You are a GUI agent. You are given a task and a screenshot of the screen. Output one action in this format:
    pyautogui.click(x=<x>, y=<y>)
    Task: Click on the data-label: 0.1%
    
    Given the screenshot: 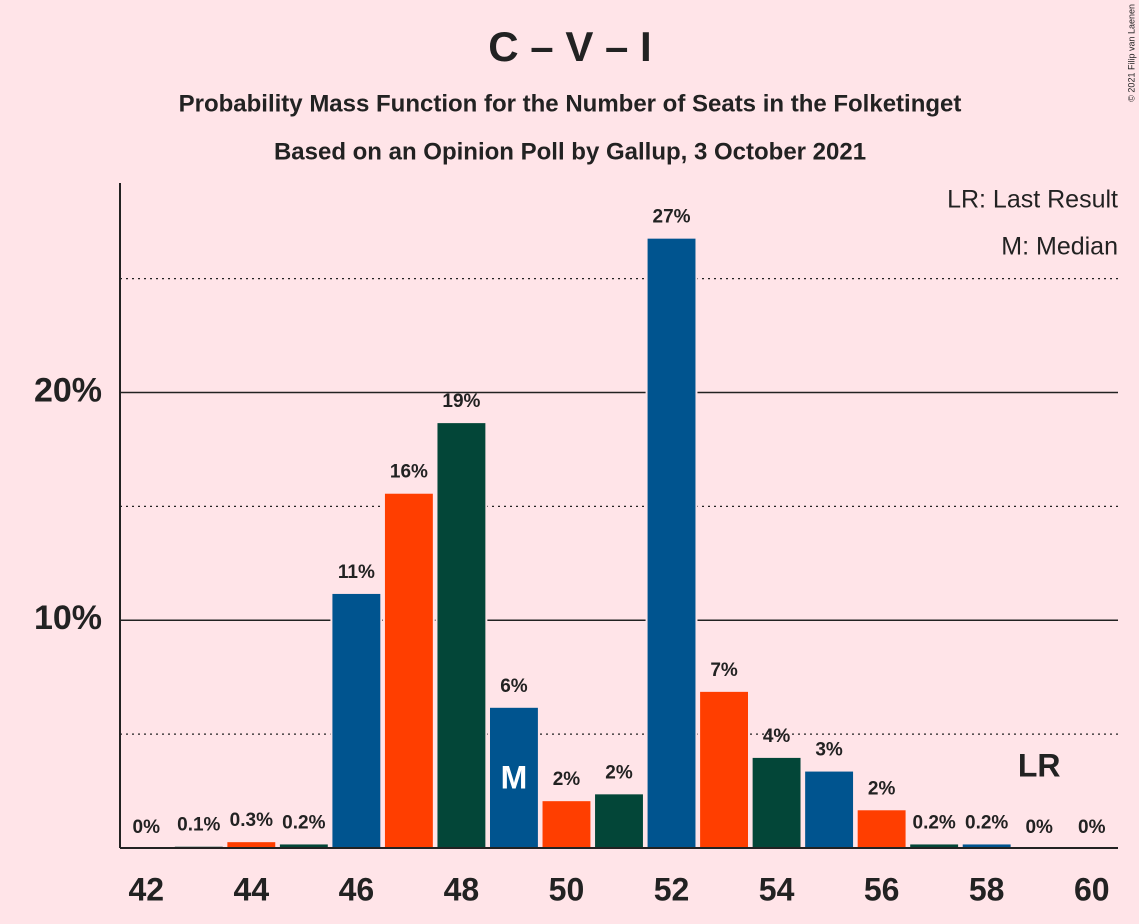 What is the action you would take?
    pyautogui.click(x=198, y=825)
    